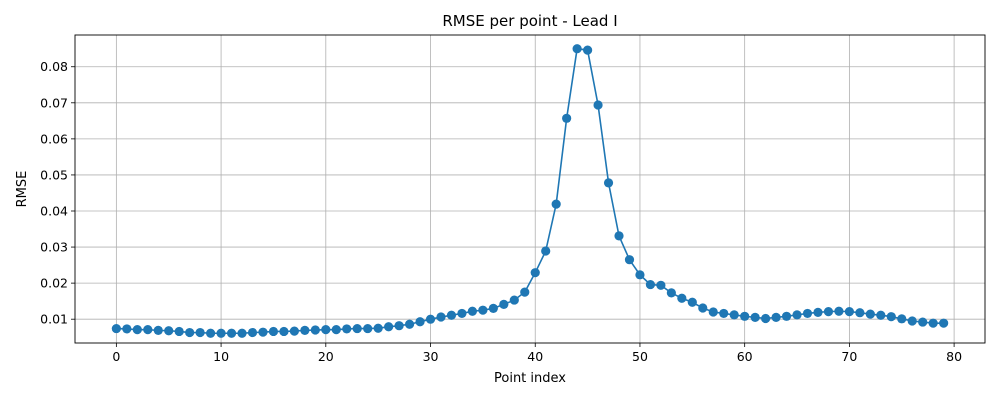 This screenshot has width=1000, height=400. I want to click on x-tick-label: 80, so click(954, 356).